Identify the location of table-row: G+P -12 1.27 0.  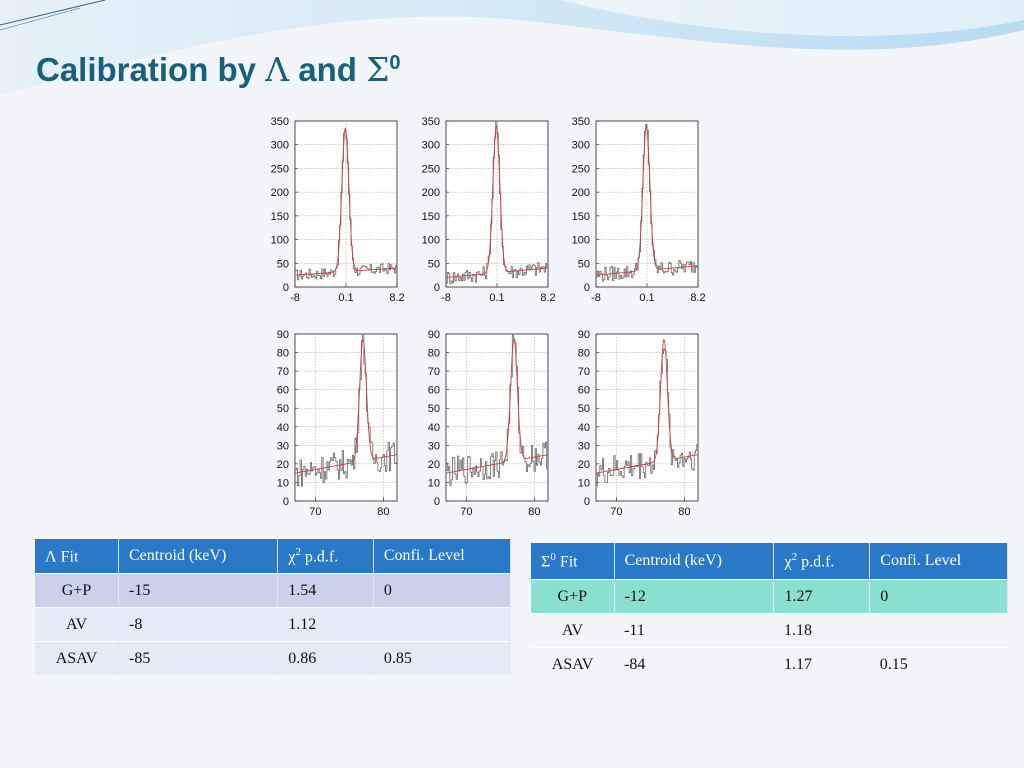
(769, 596).